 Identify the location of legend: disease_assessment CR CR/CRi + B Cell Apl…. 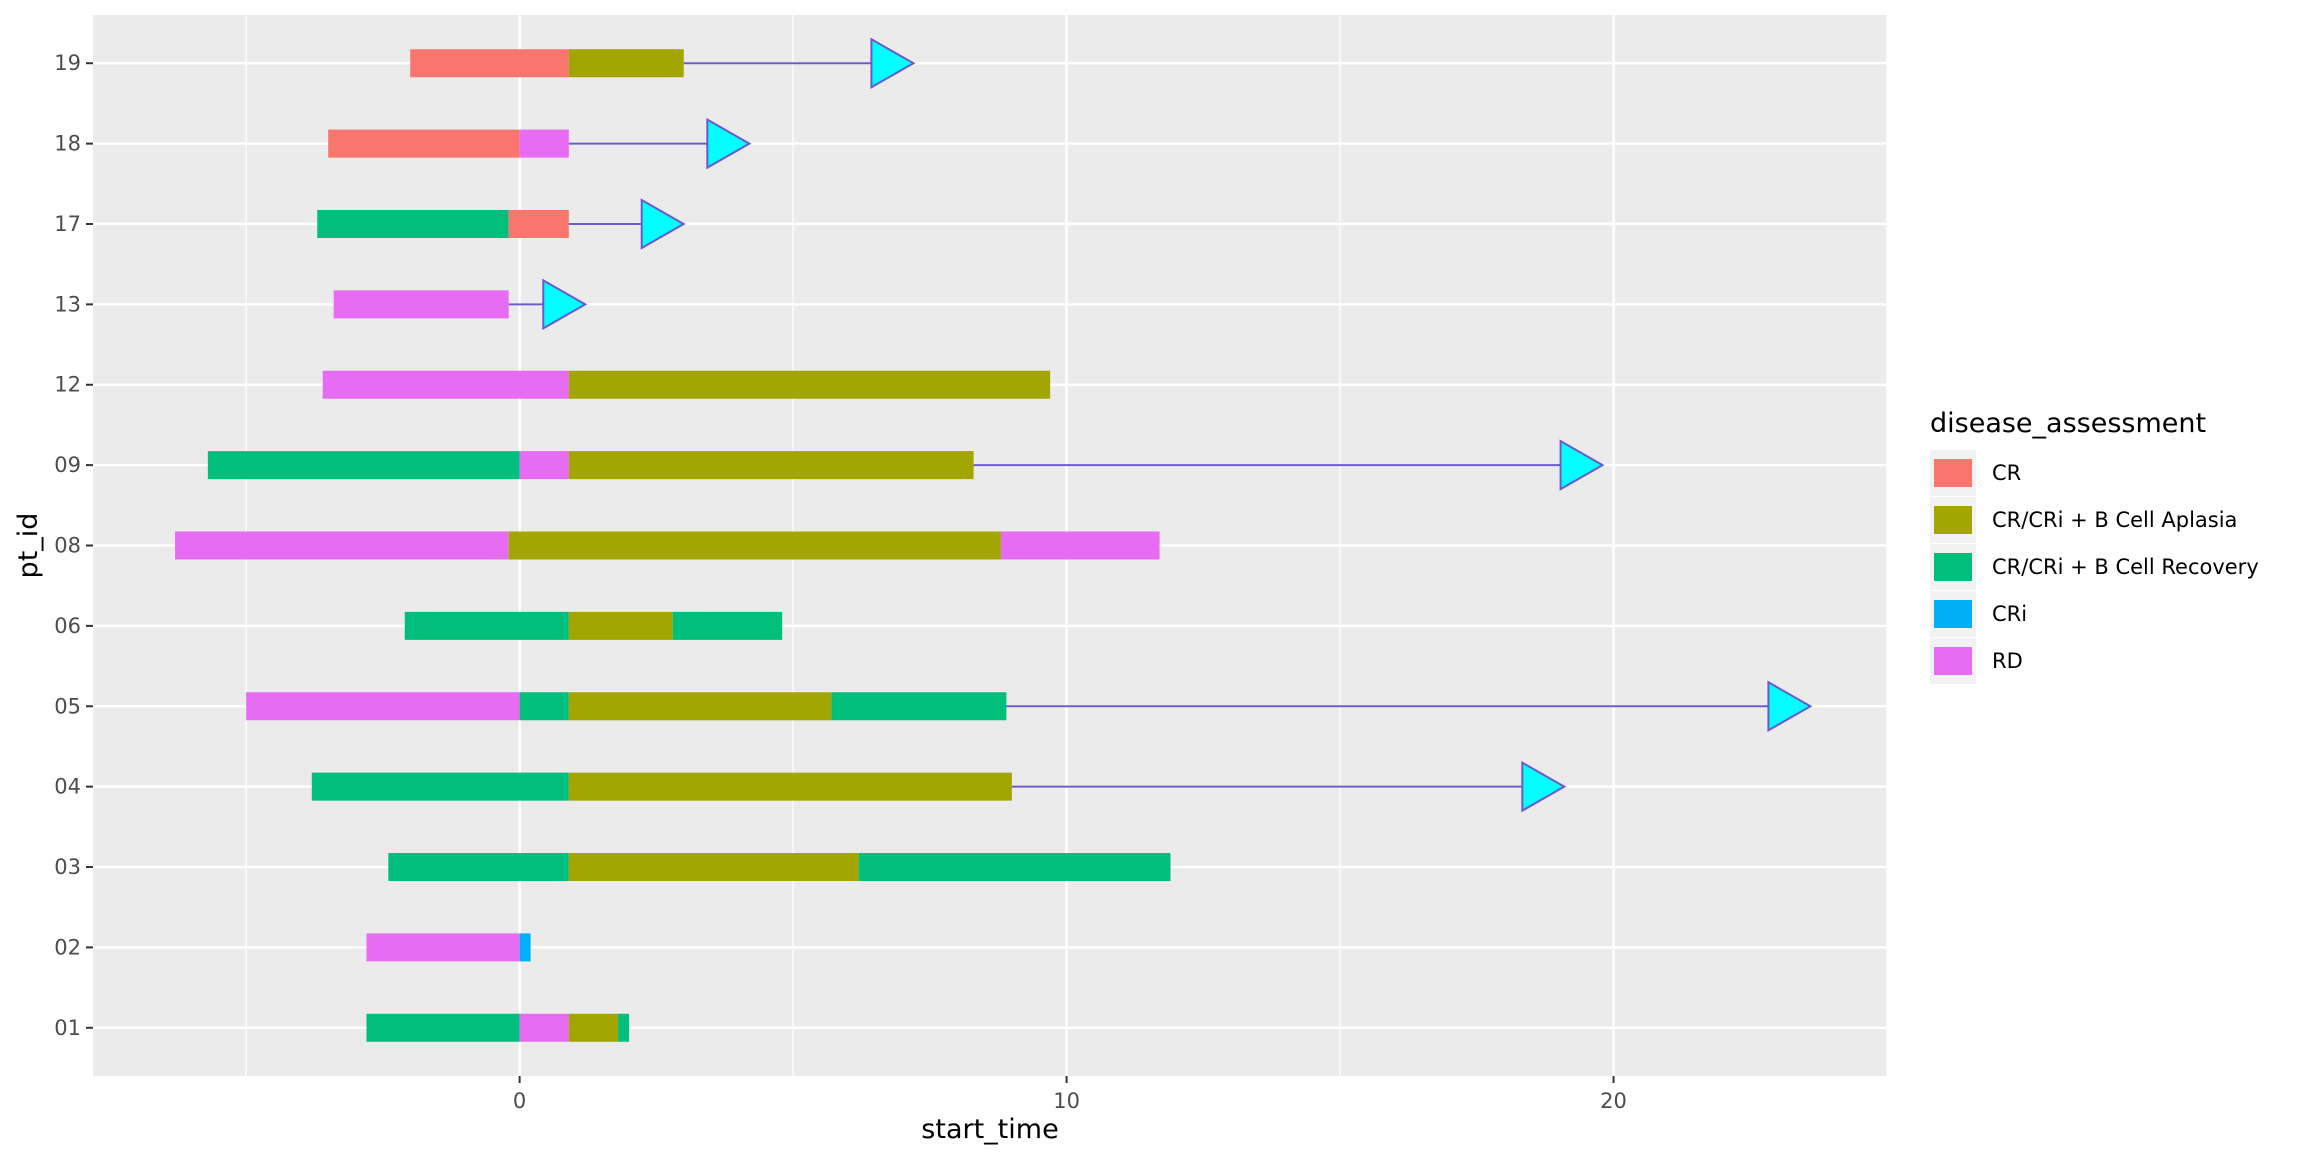
(2094, 546).